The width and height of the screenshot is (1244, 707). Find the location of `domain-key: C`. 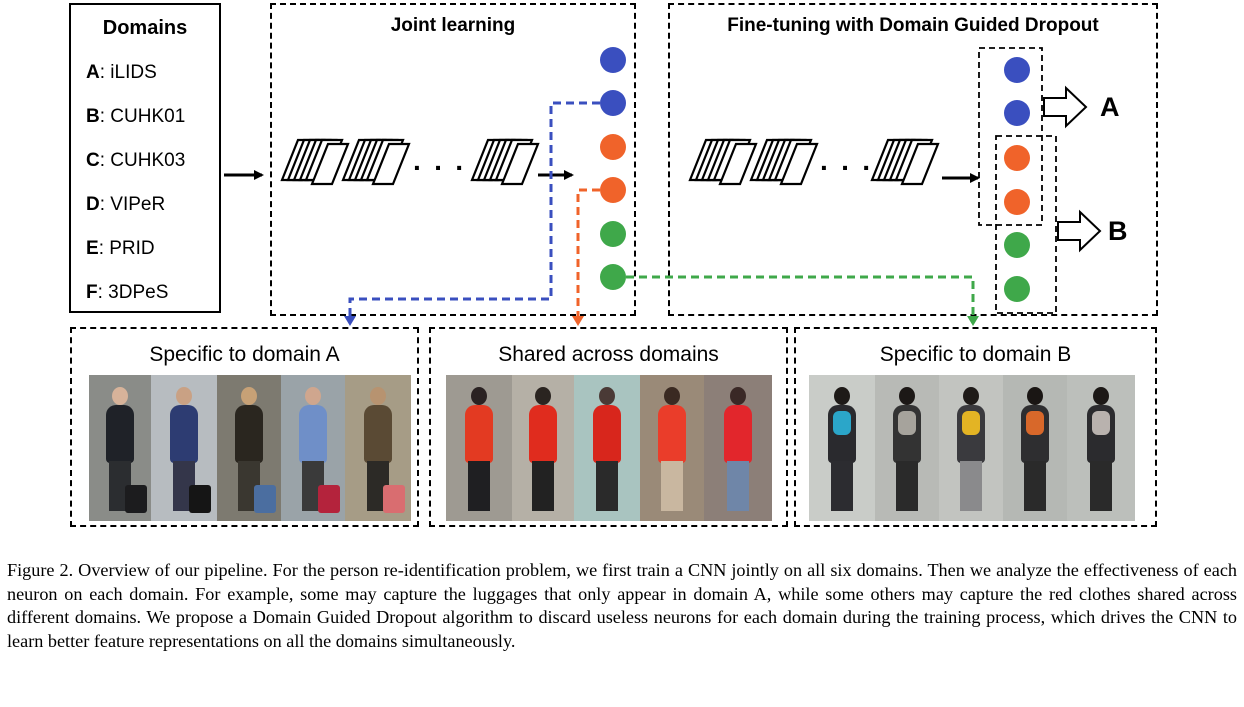

domain-key: C is located at coordinates (93, 160).